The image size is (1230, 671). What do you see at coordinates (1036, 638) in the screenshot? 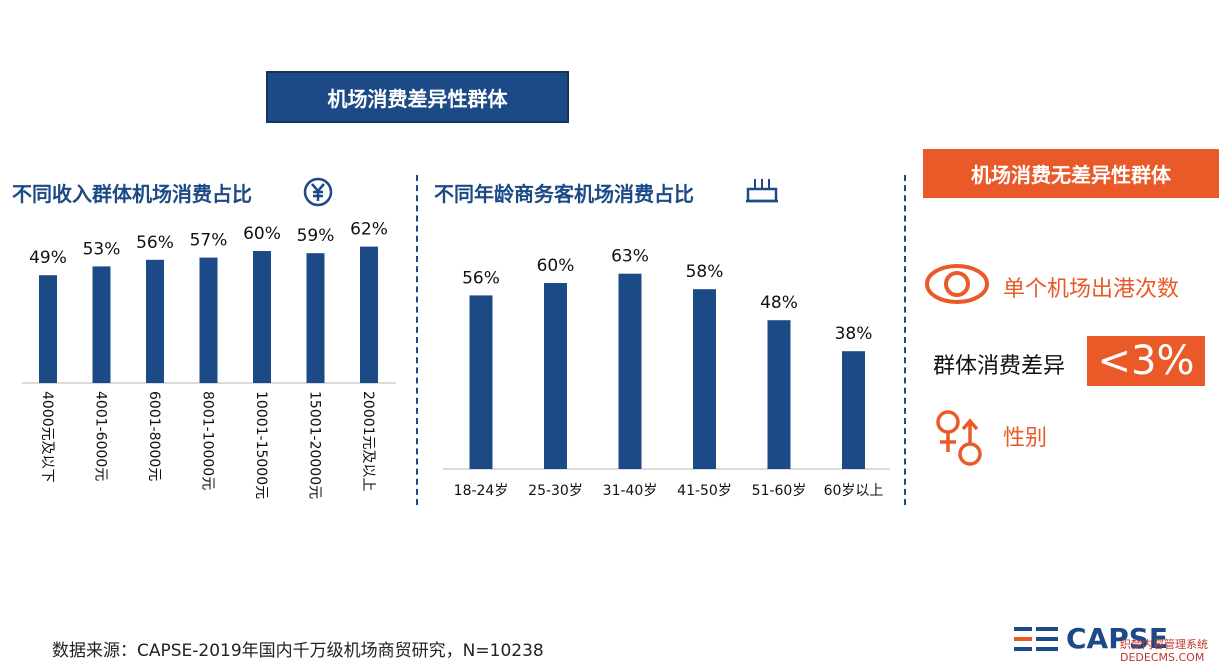
I see `logo-stripes-icon` at bounding box center [1036, 638].